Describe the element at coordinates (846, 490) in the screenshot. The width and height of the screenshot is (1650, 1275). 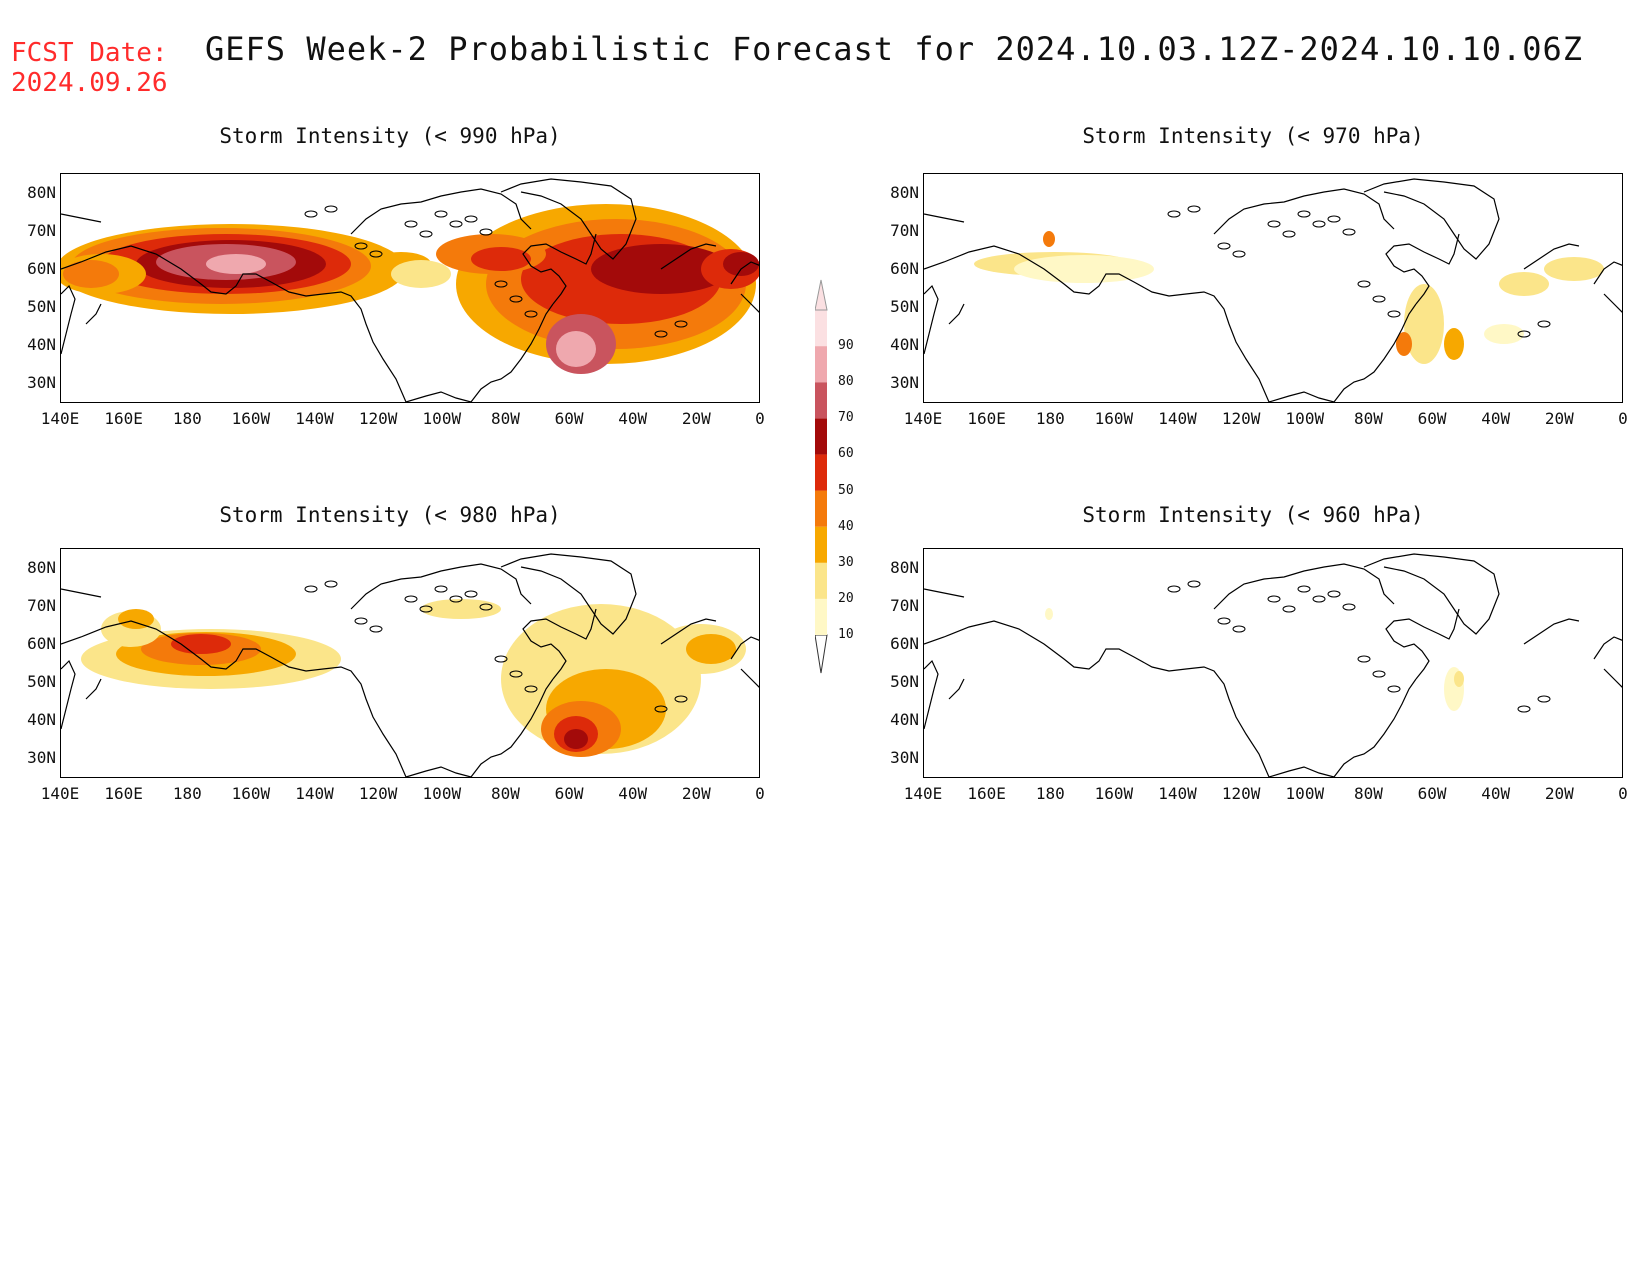
I see `colorbar-tick-label: 50` at that location.